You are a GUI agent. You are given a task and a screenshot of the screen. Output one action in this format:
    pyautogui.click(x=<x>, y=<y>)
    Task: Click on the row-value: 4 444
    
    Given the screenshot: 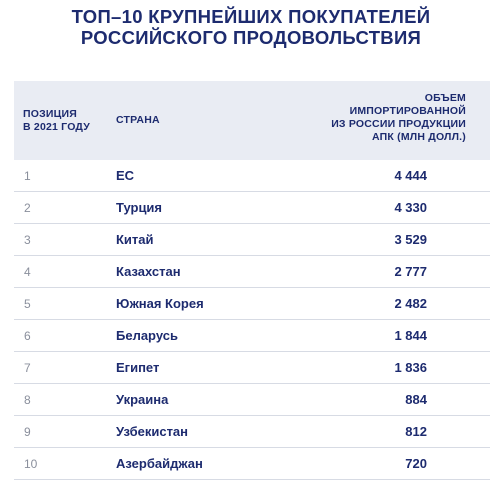 What is the action you would take?
    pyautogui.click(x=410, y=175)
    